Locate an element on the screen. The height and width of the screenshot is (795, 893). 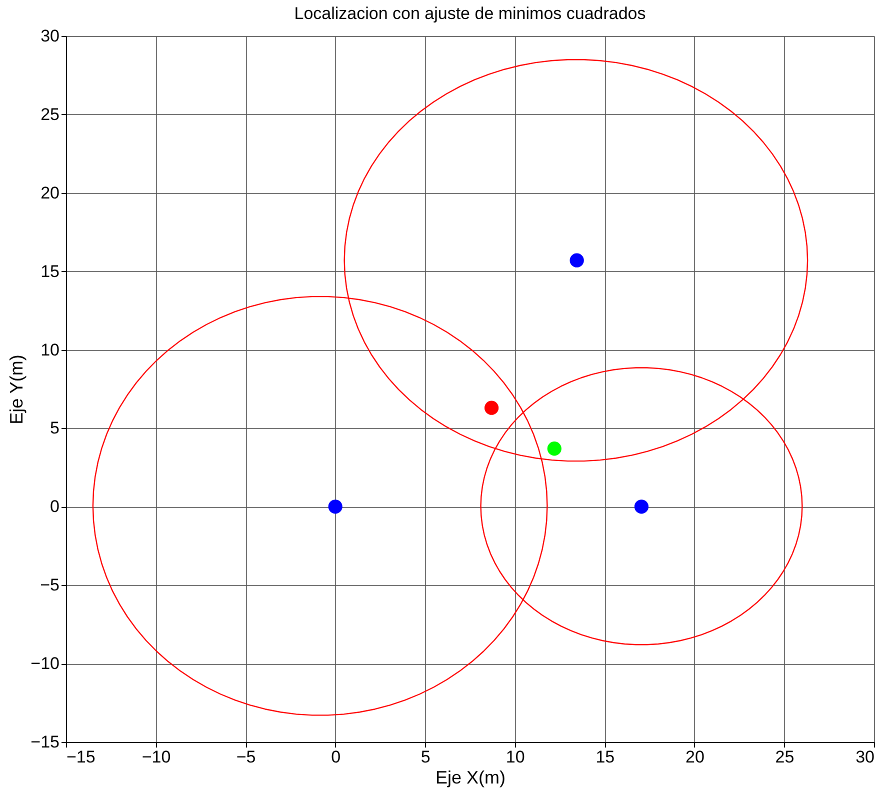
x-tick-label: 30 is located at coordinates (865, 757).